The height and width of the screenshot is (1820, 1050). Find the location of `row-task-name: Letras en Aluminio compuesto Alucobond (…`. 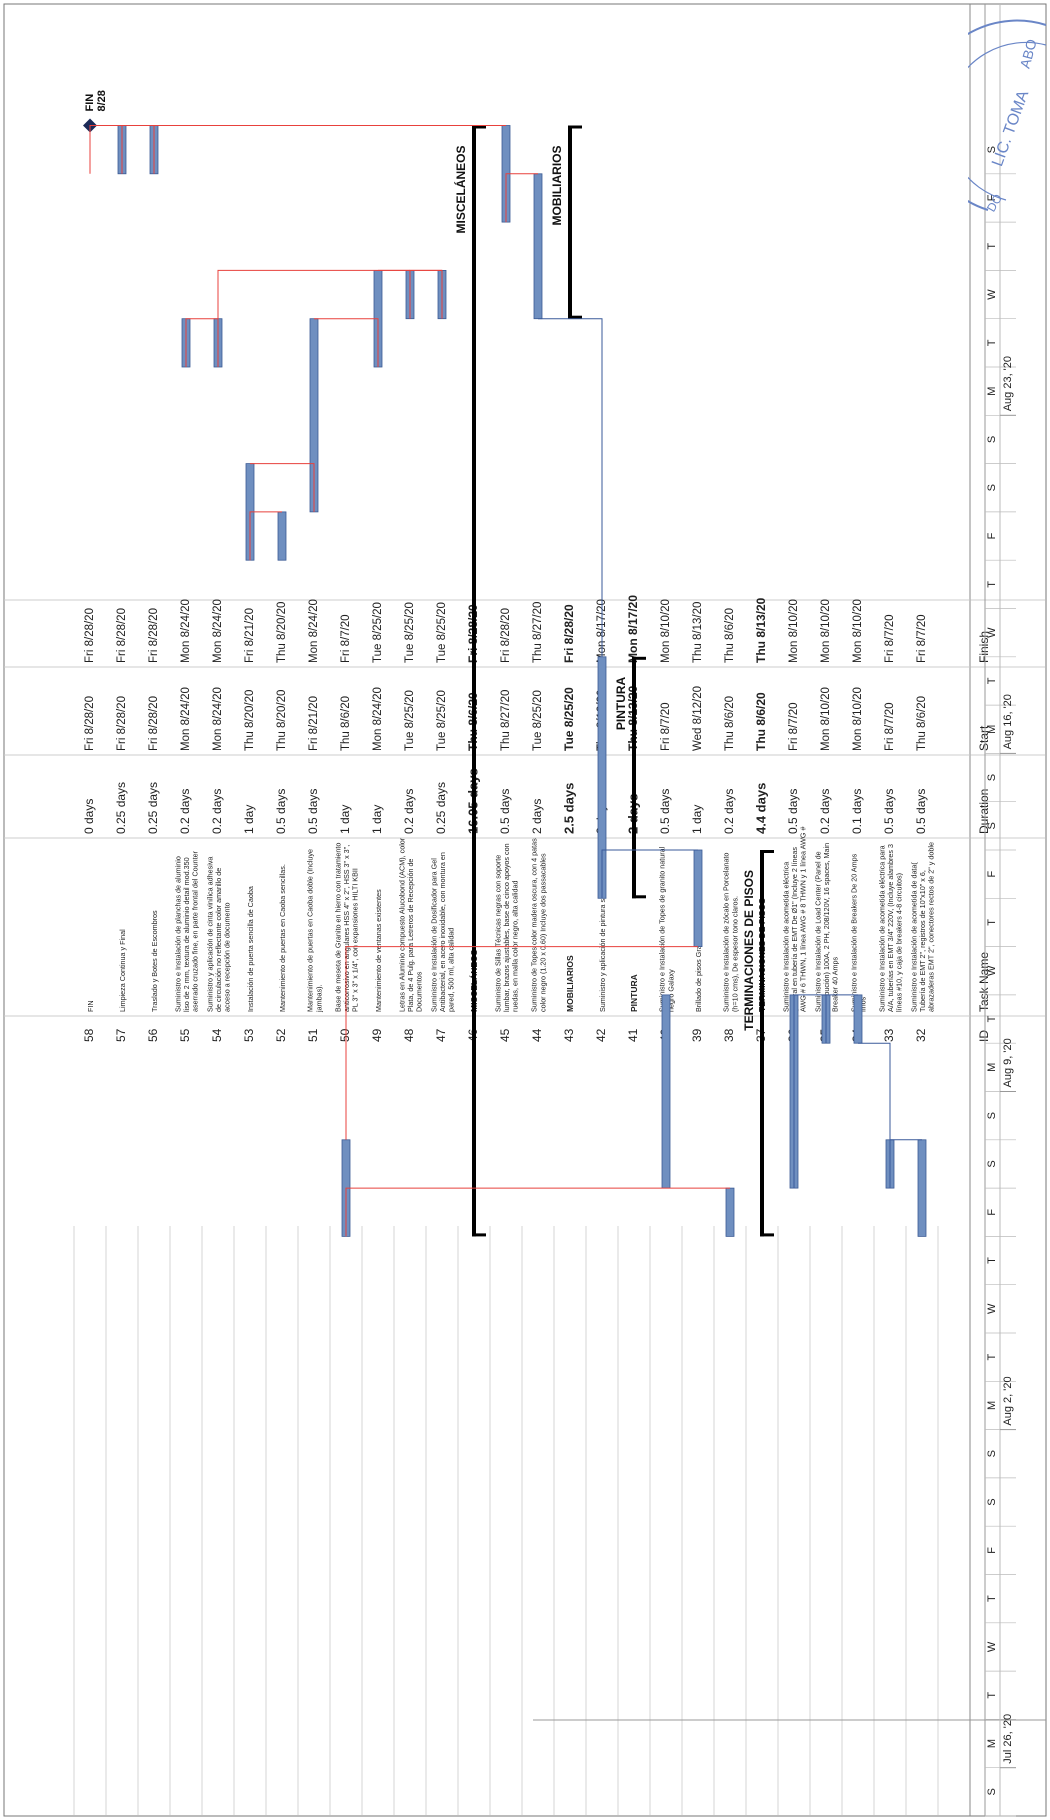

row-task-name: Letras en Aluminio compuesto Alucobond (… is located at coordinates (410, 924).